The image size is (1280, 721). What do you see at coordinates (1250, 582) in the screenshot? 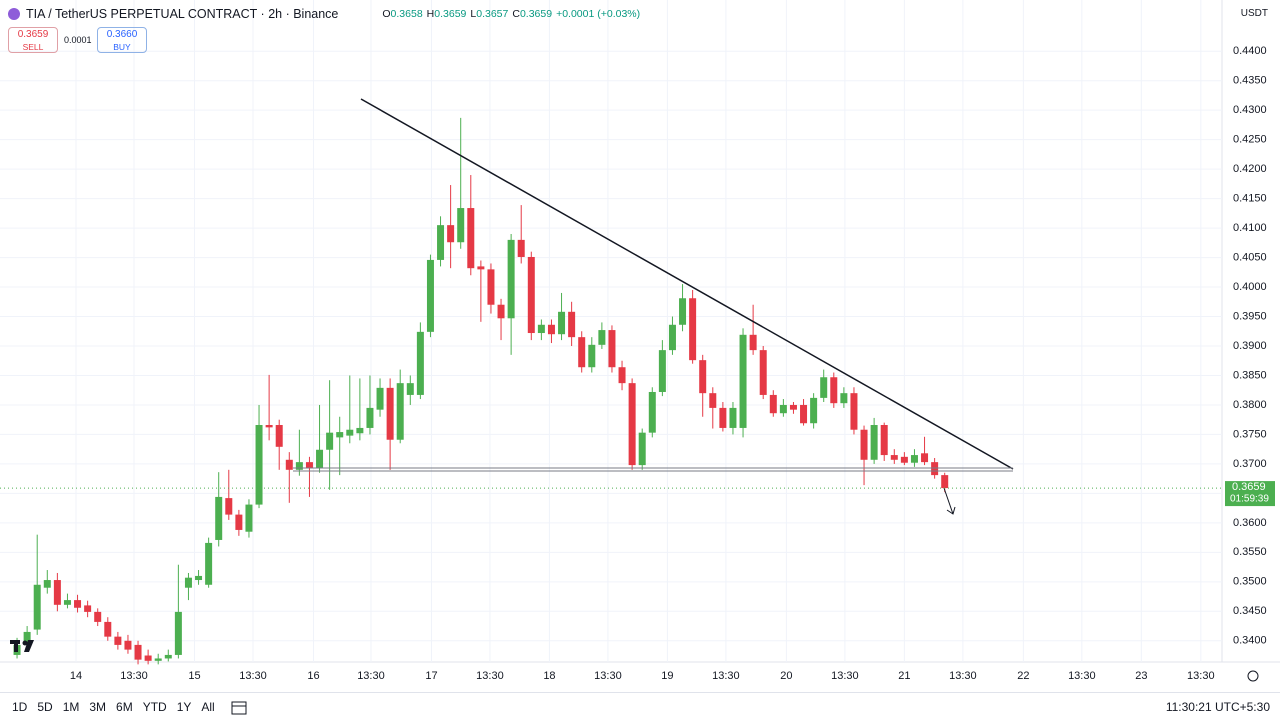
I see `y-tick-label: 0.3500` at bounding box center [1250, 582].